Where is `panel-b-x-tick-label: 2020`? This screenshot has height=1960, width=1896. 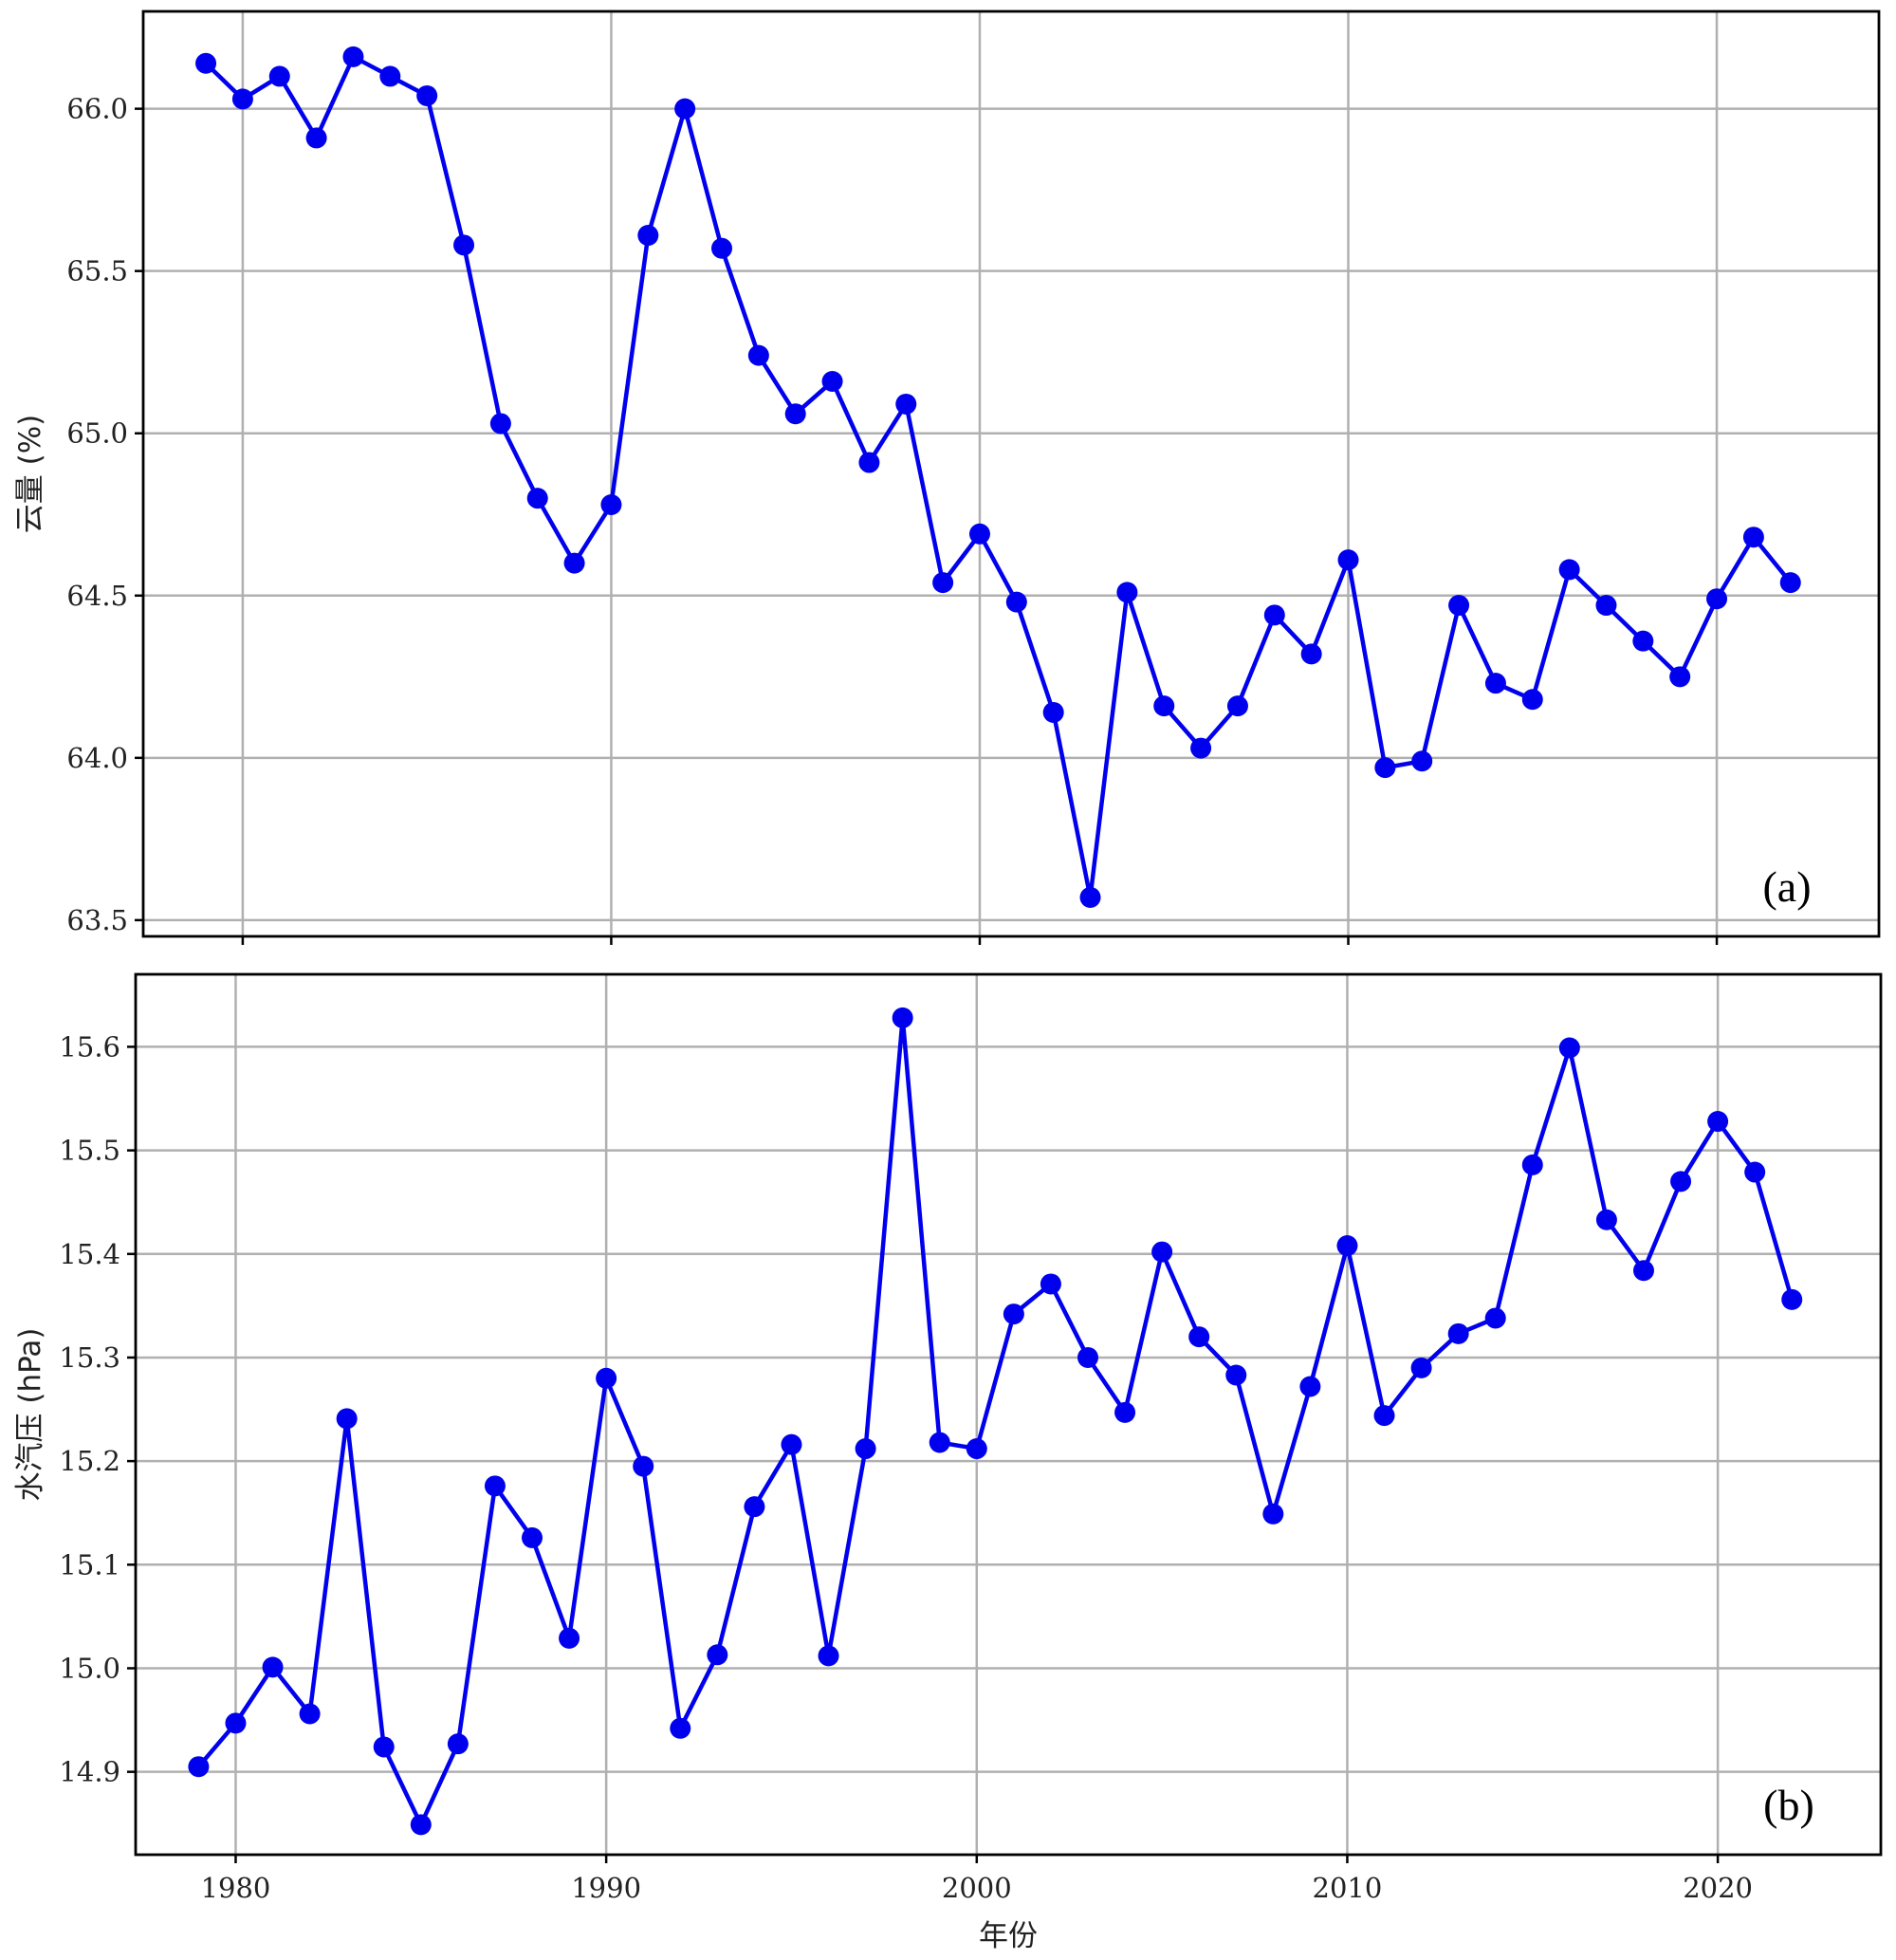
panel-b-x-tick-label: 2020 is located at coordinates (1718, 1888).